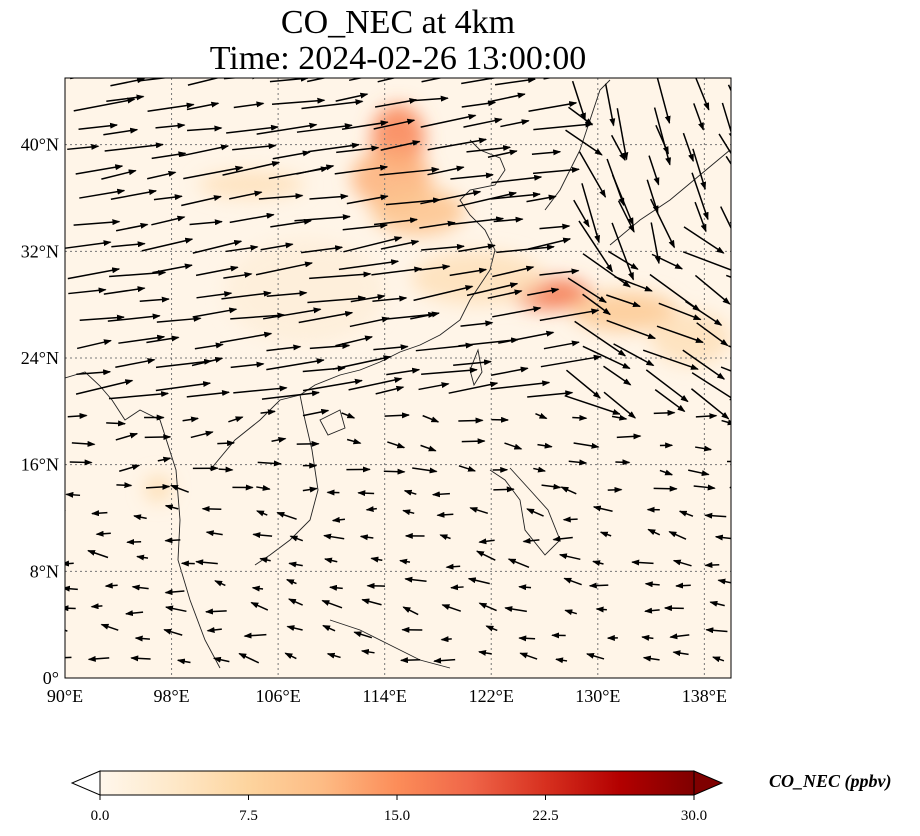 The width and height of the screenshot is (920, 836). What do you see at coordinates (100, 816) in the screenshot?
I see `colorbar-tick-label: 0.0` at bounding box center [100, 816].